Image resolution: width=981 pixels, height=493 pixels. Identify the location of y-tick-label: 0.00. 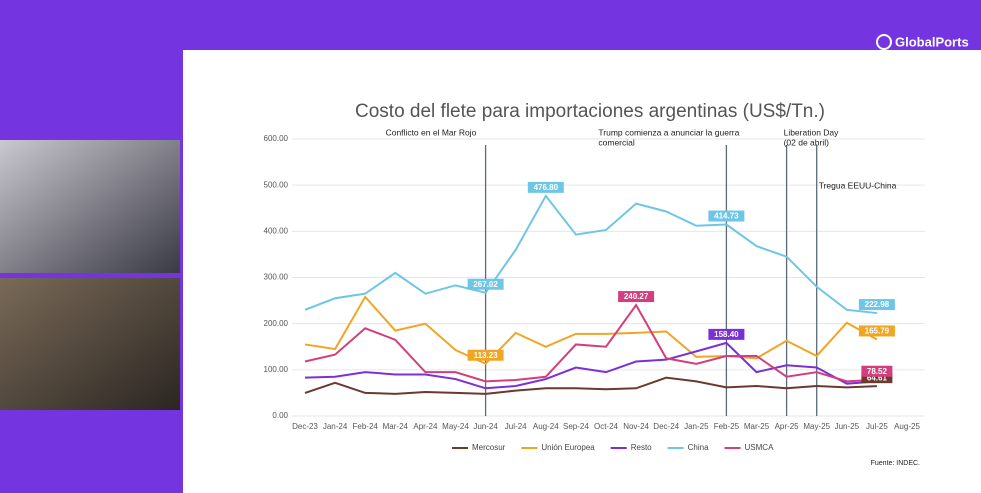
(280, 415).